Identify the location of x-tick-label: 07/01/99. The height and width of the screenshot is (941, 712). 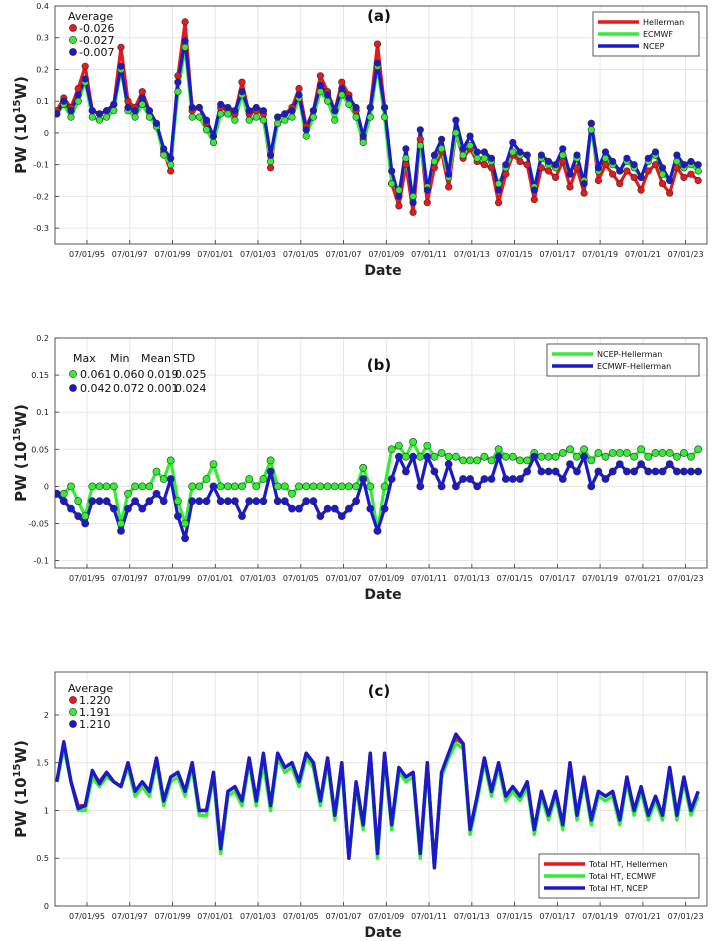
(173, 916).